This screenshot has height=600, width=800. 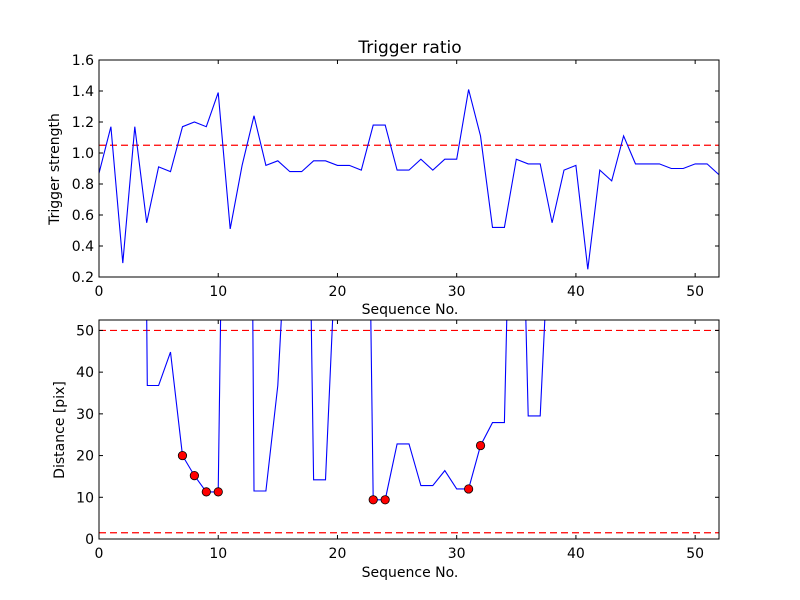 What do you see at coordinates (409, 48) in the screenshot?
I see `chart-title: Trigger ratio` at bounding box center [409, 48].